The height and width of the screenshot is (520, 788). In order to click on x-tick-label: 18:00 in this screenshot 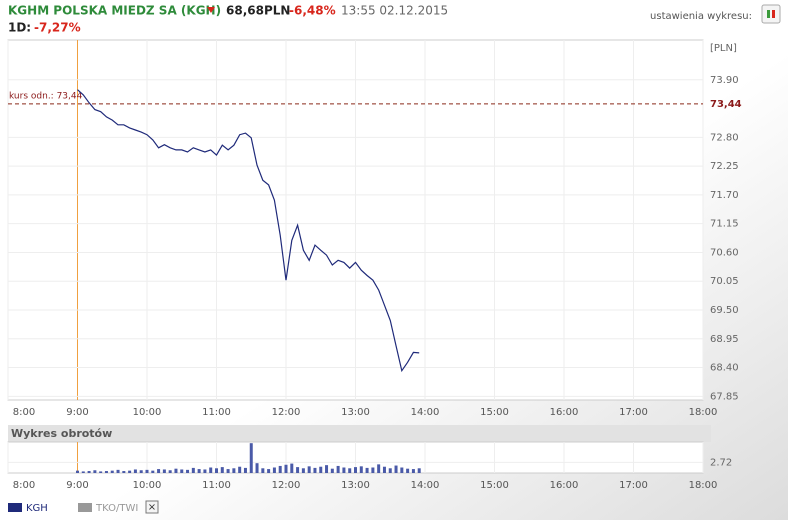, I will do `click(703, 412)`.